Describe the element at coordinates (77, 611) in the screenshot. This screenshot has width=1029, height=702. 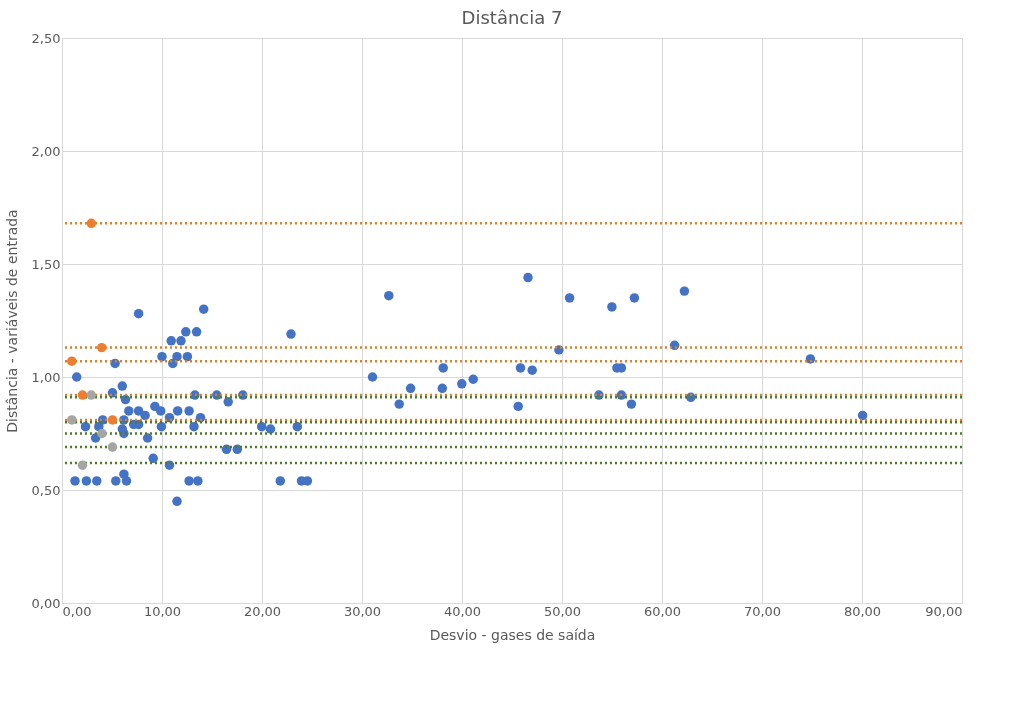
I see `x-tick-label: 0,00` at that location.